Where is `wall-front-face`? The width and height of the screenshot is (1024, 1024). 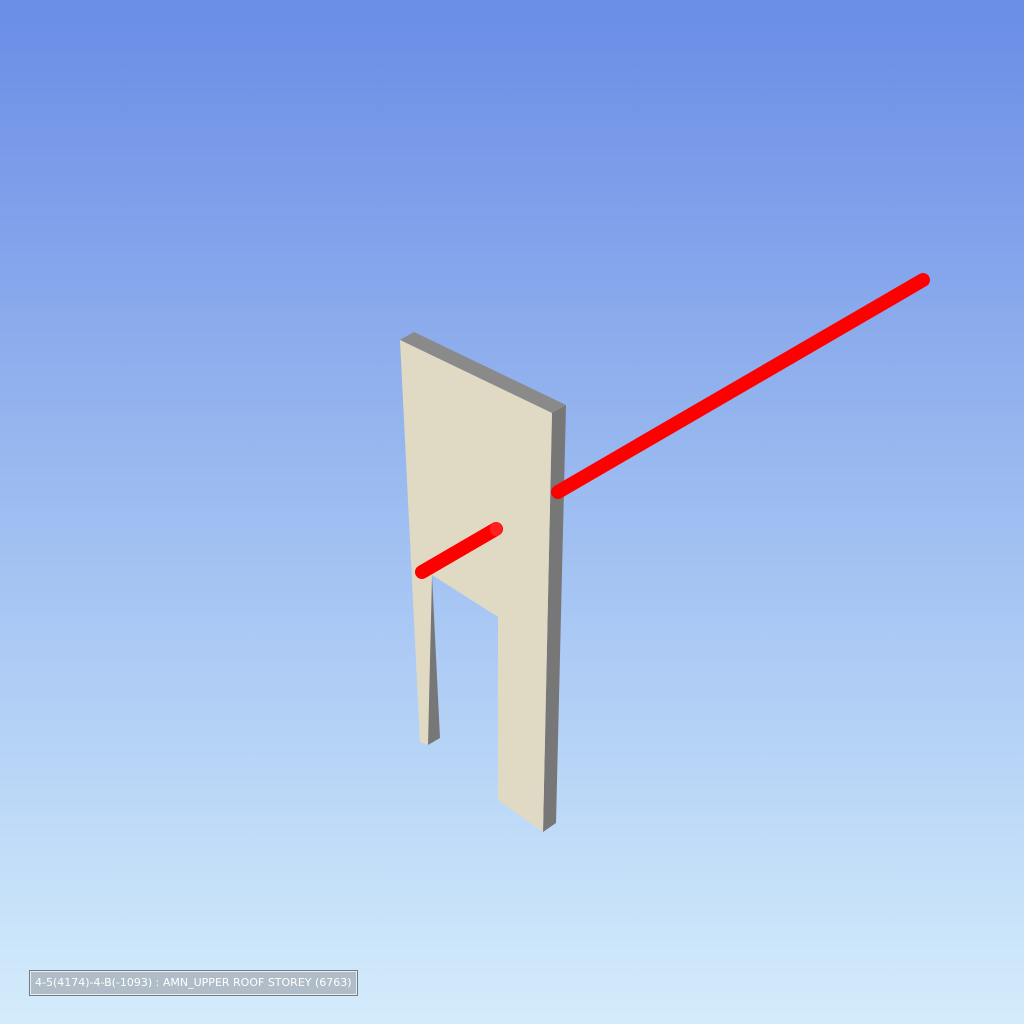 wall-front-face is located at coordinates (476, 586).